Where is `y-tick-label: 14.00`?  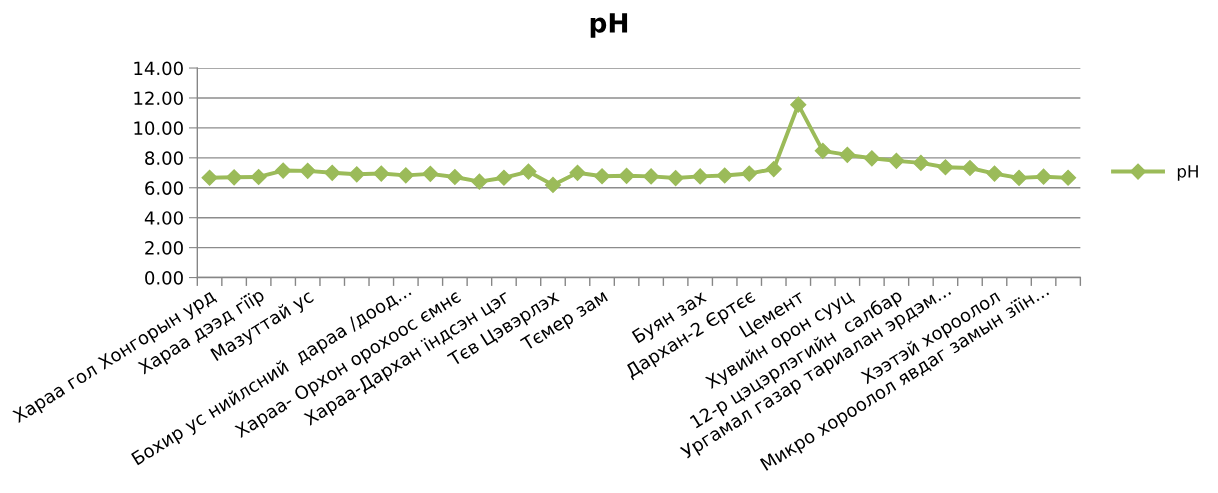
y-tick-label: 14.00 is located at coordinates (158, 68).